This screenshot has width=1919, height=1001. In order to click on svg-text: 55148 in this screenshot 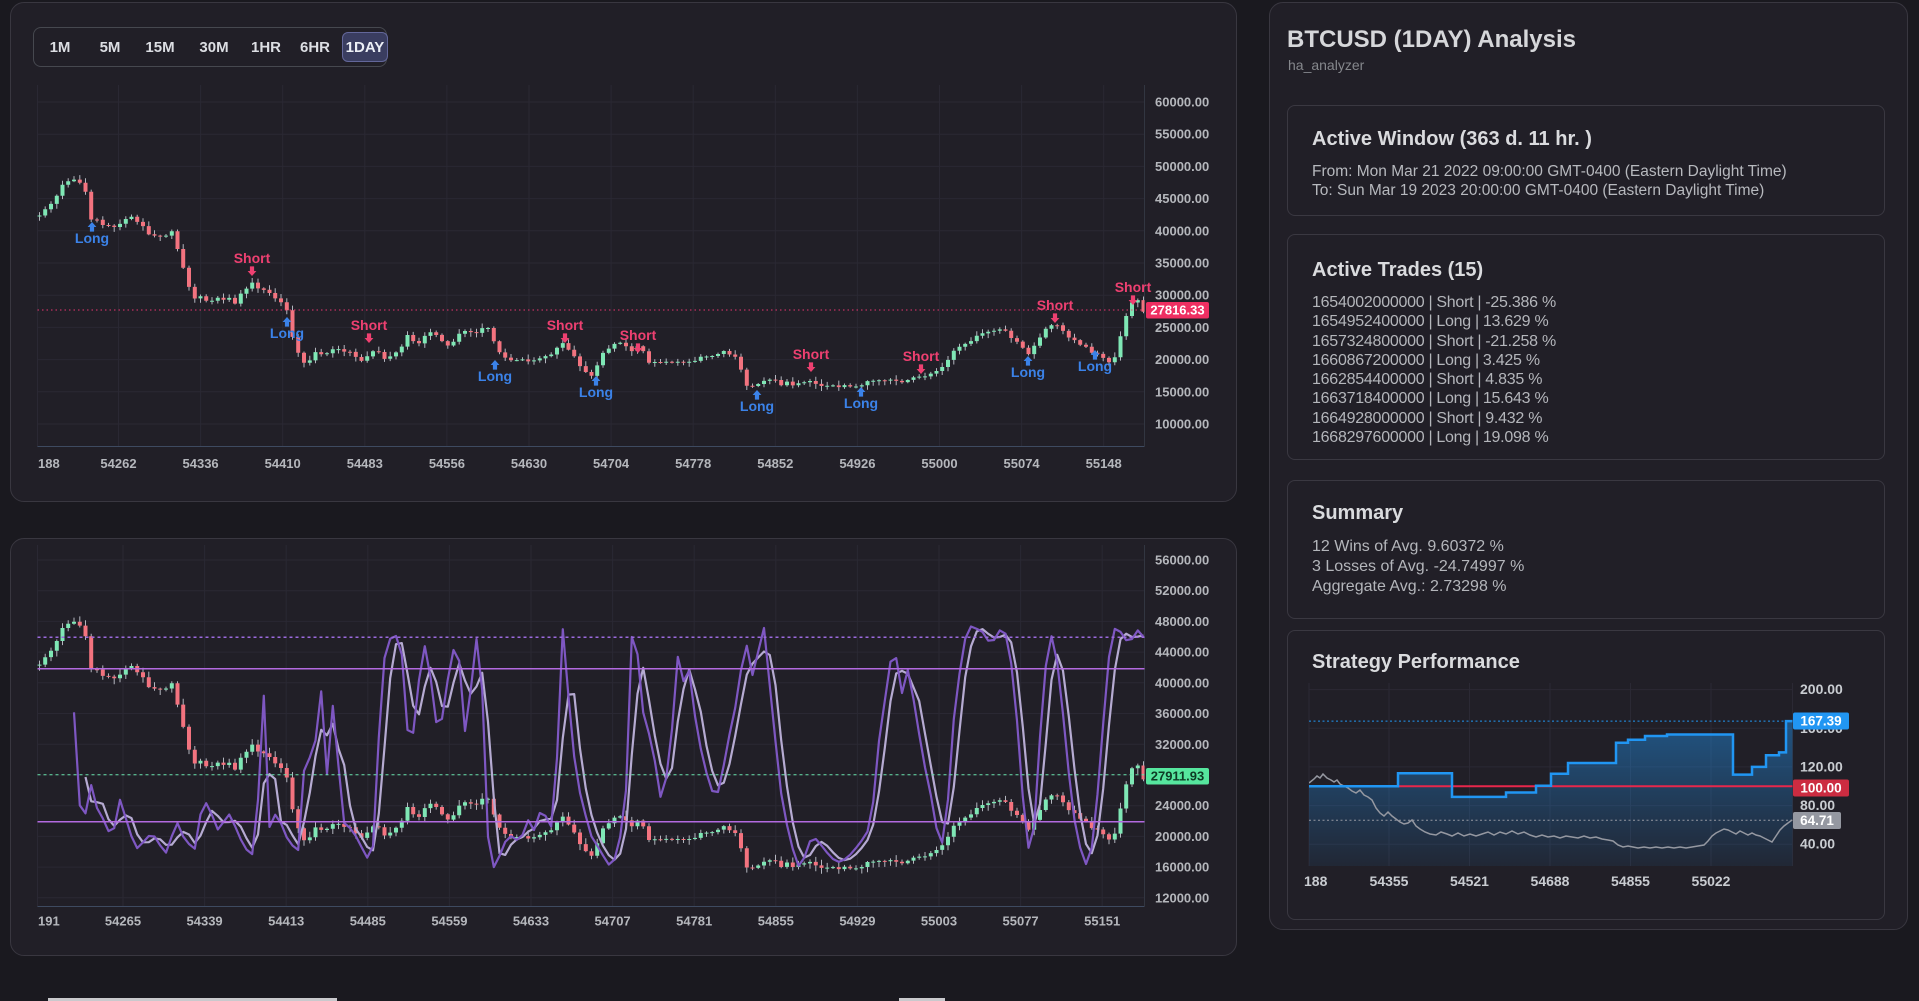, I will do `click(1104, 463)`.